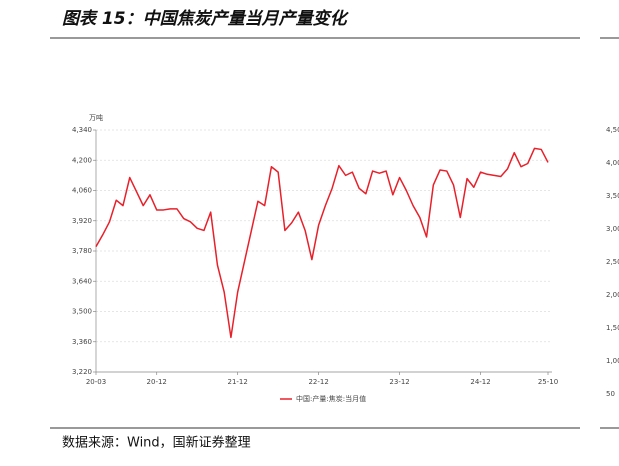 The width and height of the screenshot is (619, 466). Describe the element at coordinates (318, 382) in the screenshot. I see `x-tick-label: 22-12` at that location.